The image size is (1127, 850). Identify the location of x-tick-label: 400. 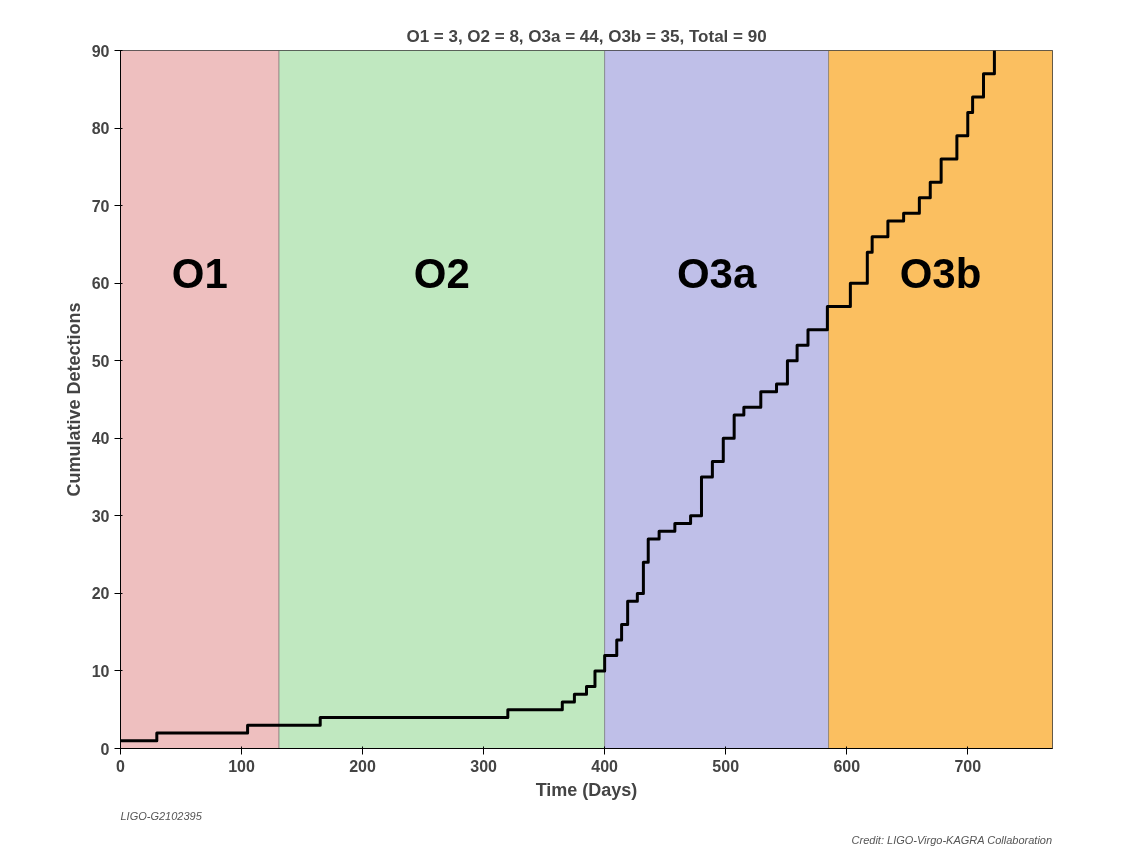
(605, 766).